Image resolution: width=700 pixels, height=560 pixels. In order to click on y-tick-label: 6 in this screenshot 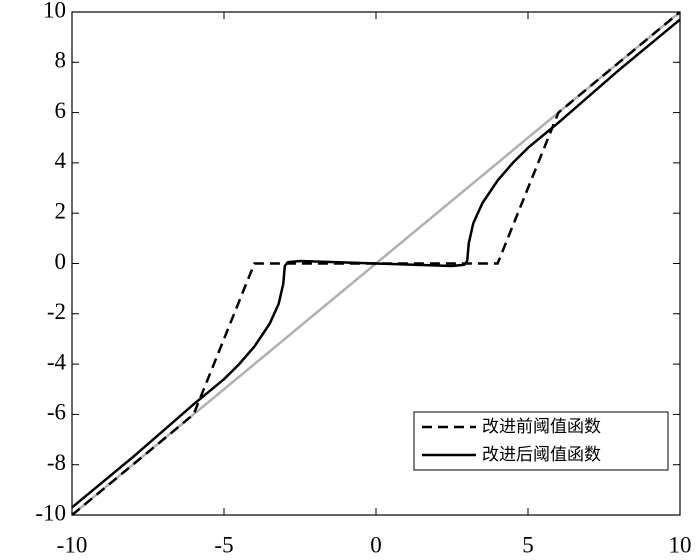, I will do `click(61, 110)`.